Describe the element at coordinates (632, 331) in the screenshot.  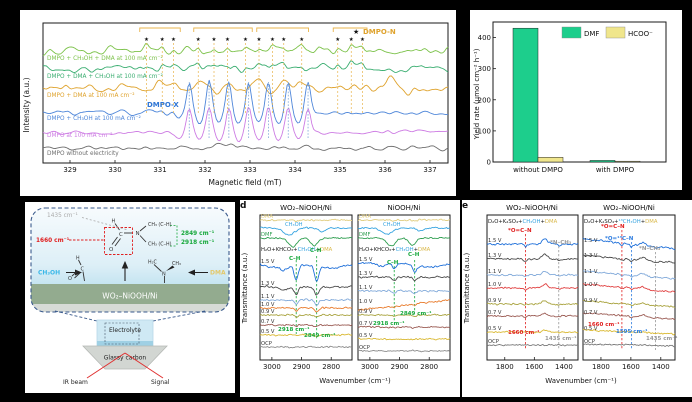
I see `annotation: 1595 cm⁻¹` at that location.